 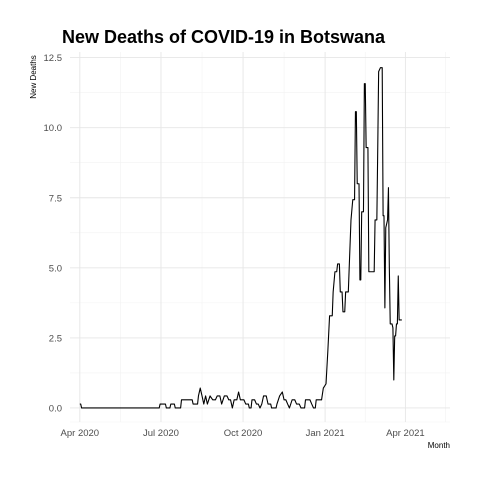 What do you see at coordinates (33, 77) in the screenshot?
I see `y-axis-label: New Deaths` at bounding box center [33, 77].